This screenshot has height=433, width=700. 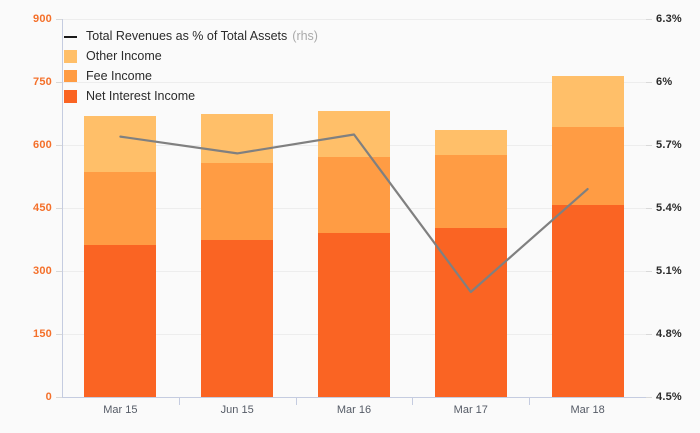 I want to click on y-axis-left-tick-label: 0, so click(x=48, y=397).